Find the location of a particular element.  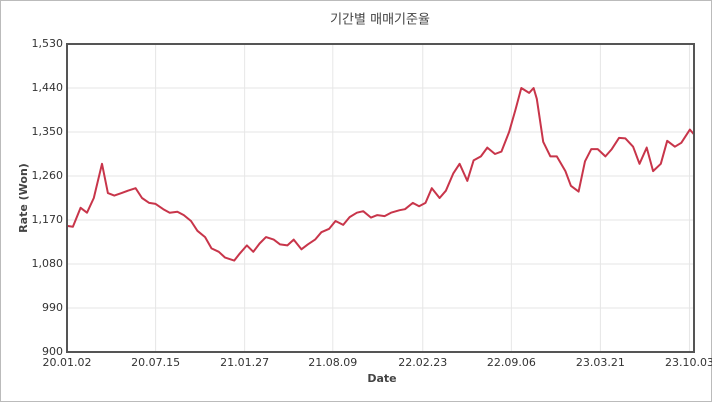

y-tick-label: 1,440 is located at coordinates (48, 87).